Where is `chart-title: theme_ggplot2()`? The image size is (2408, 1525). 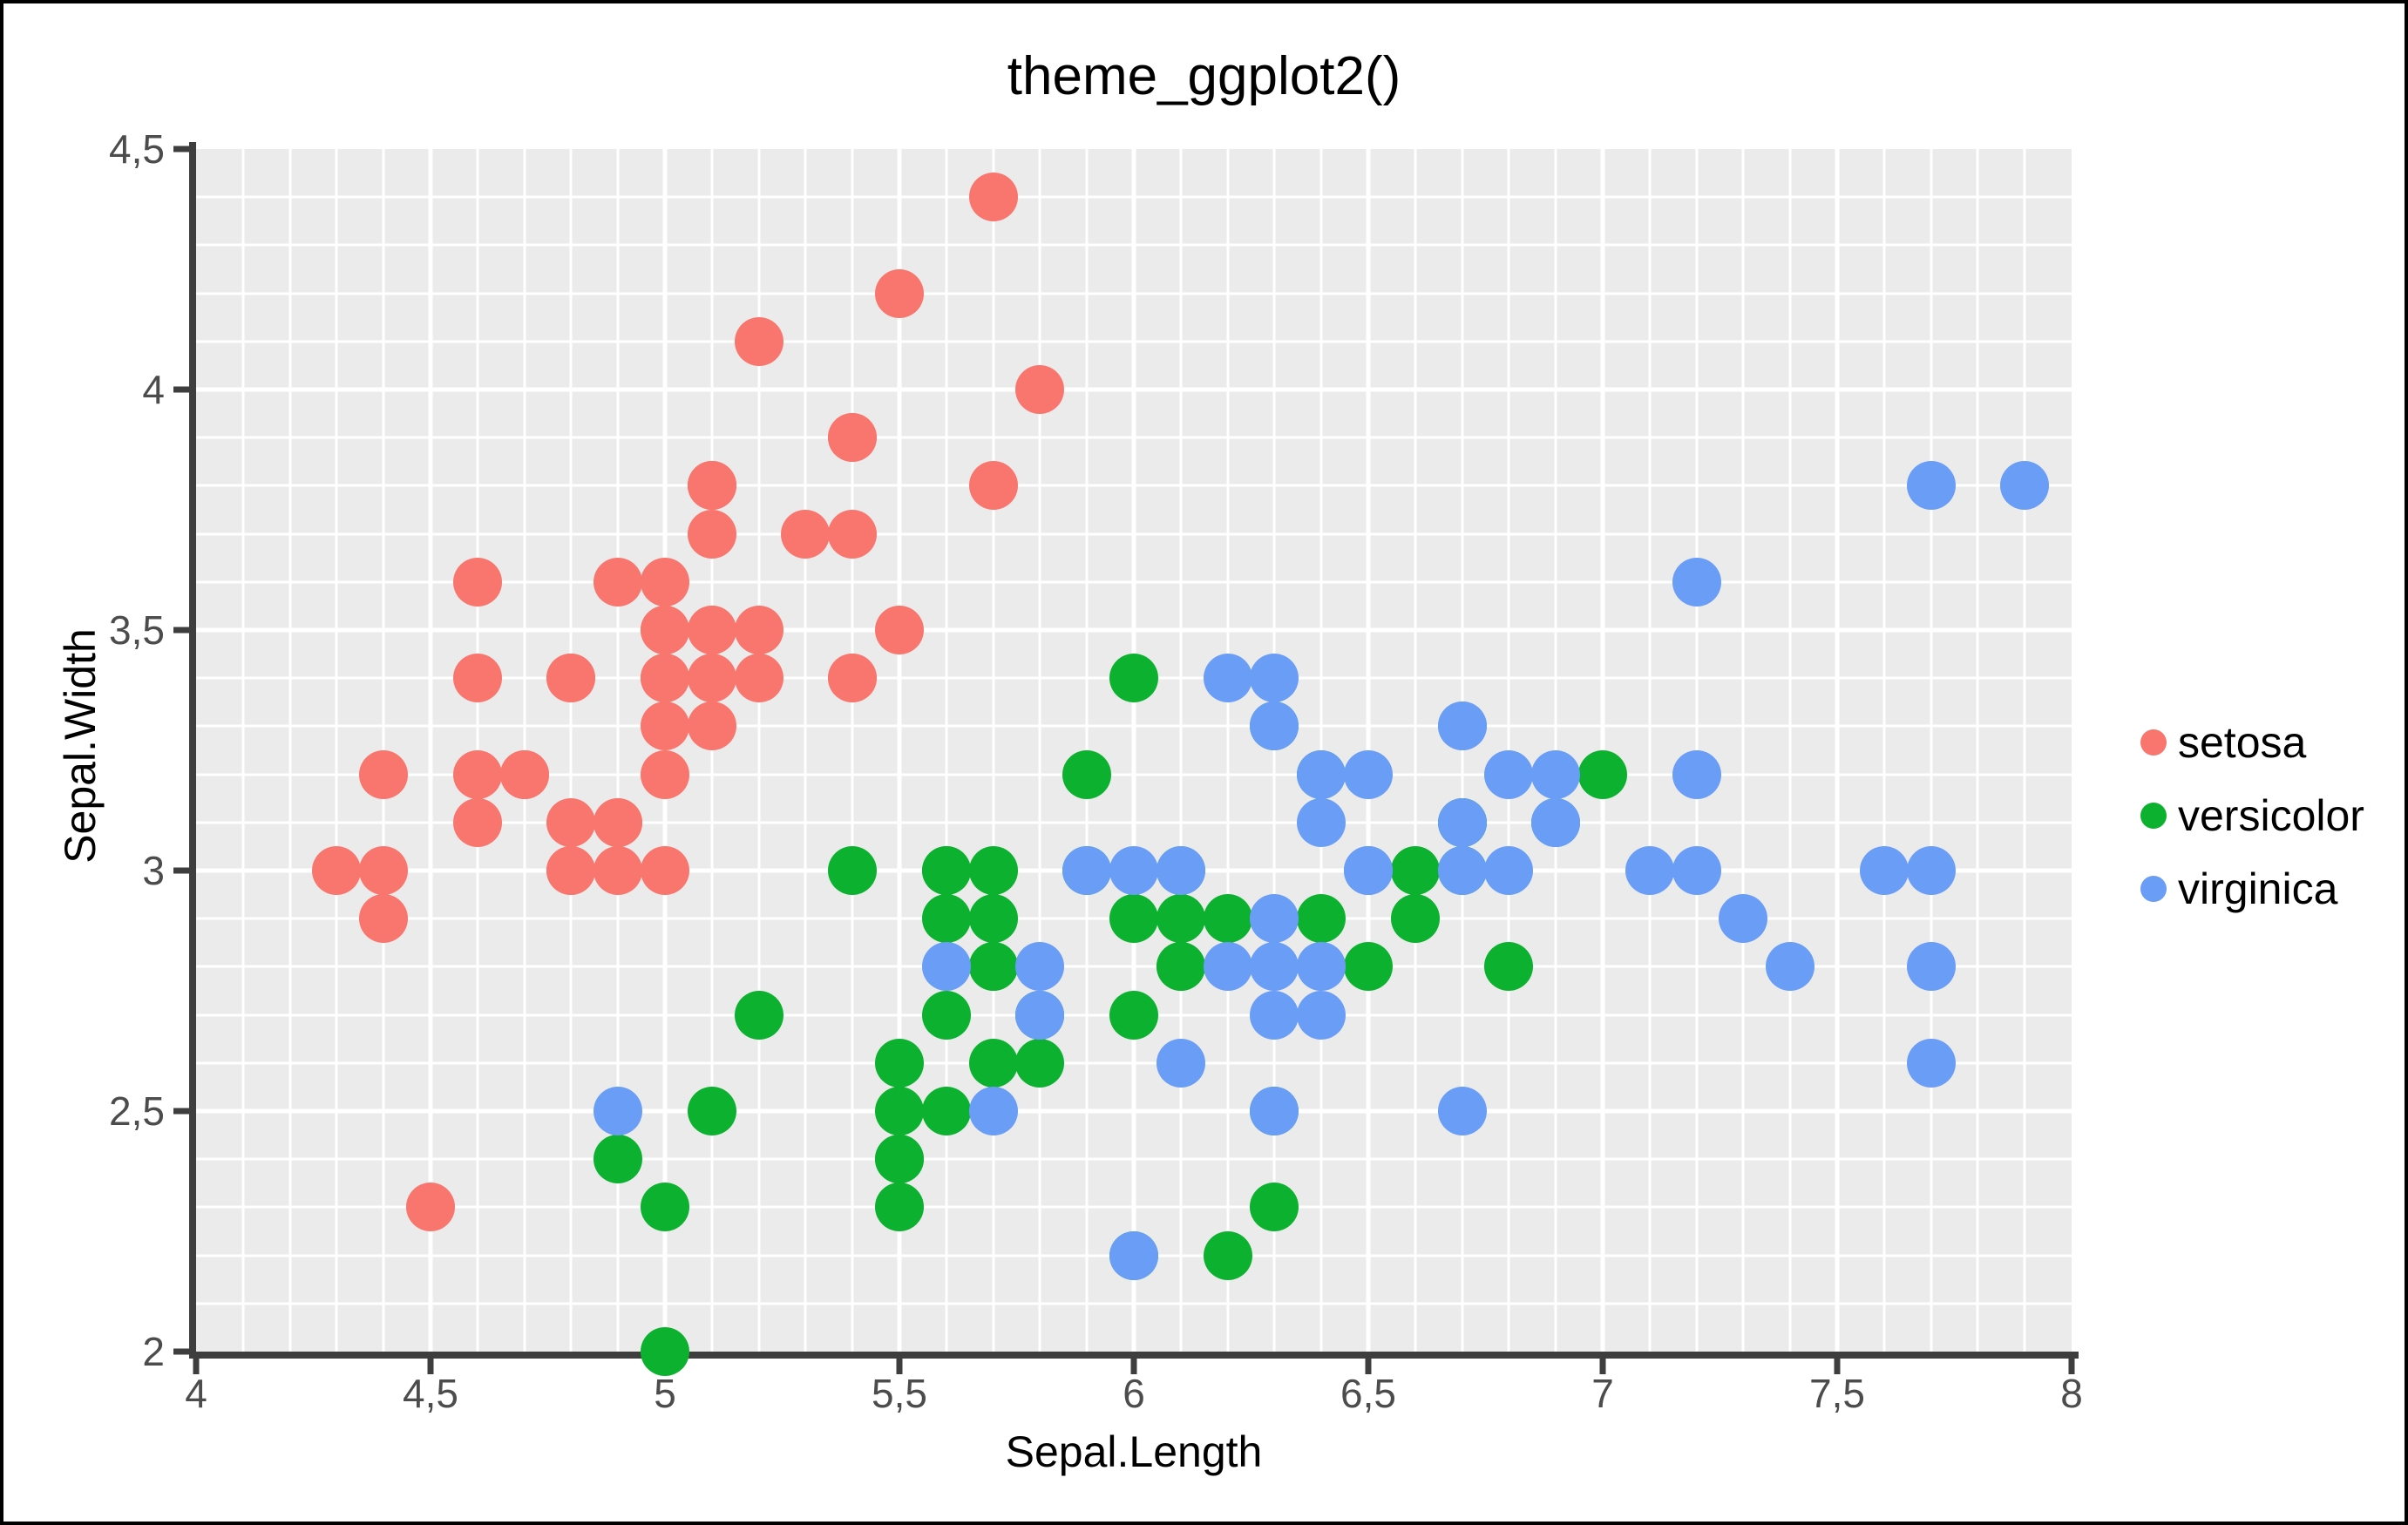
chart-title: theme_ggplot2() is located at coordinates (1204, 76).